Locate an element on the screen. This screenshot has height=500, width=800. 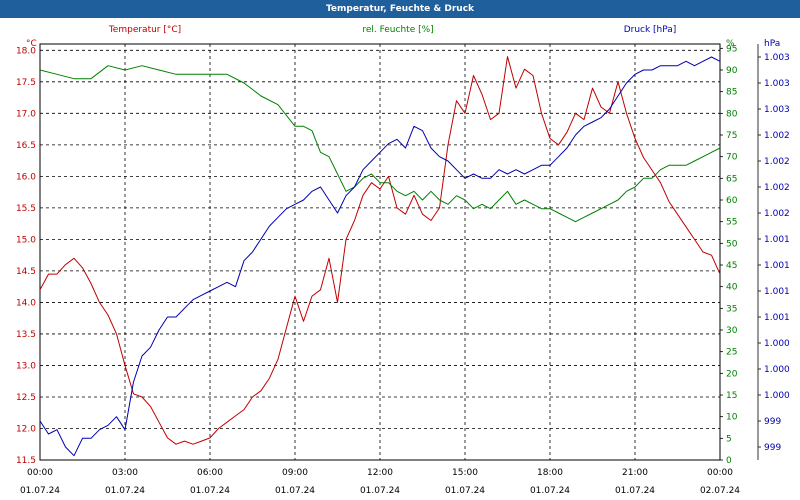
x-tick-time: 12:00 is located at coordinates (380, 473).